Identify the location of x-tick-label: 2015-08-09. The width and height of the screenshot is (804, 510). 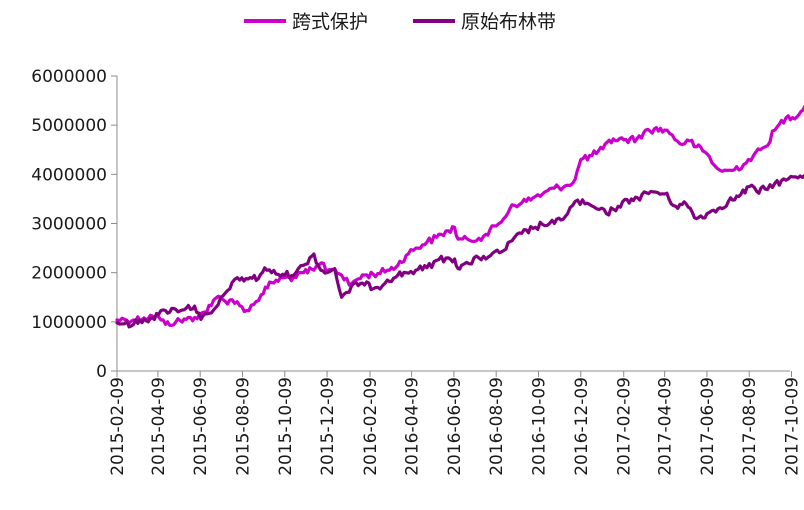
(243, 426).